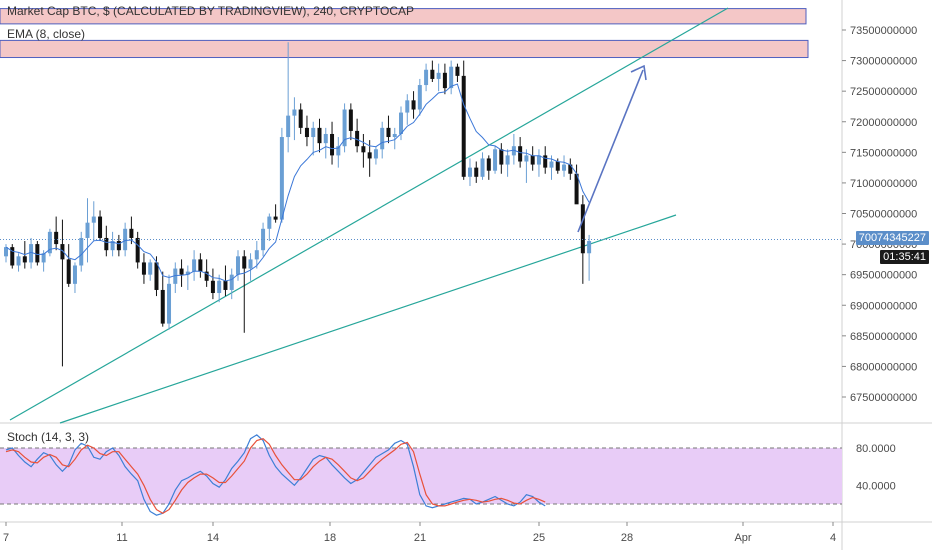 This screenshot has width=932, height=550. Describe the element at coordinates (883, 62) in the screenshot. I see `price-tick-label: 73000000000` at that location.